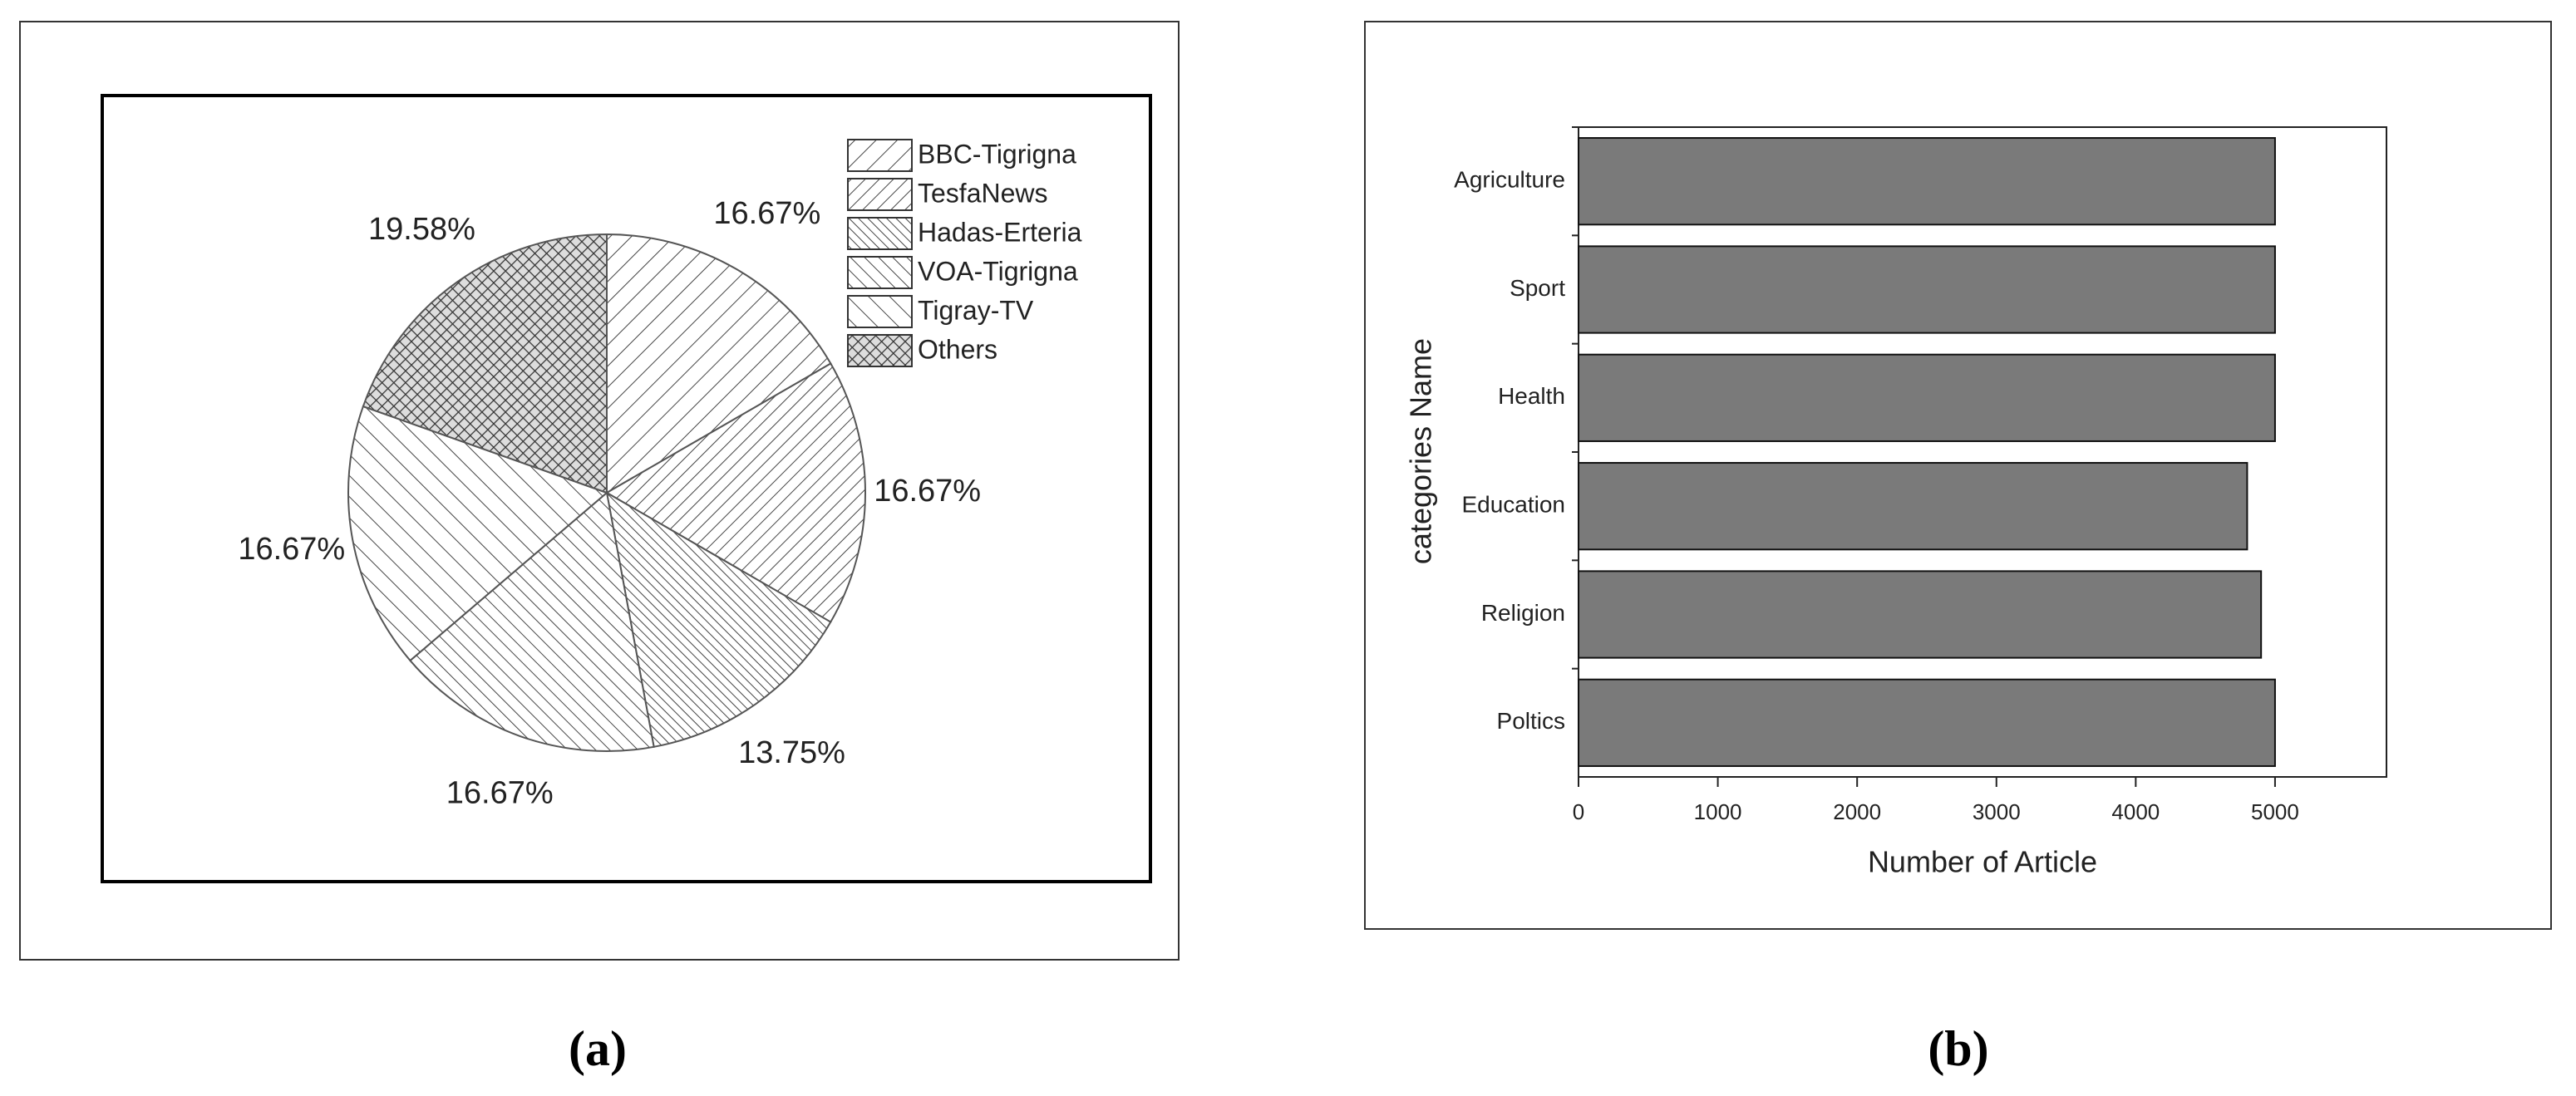 The image size is (2576, 1096). I want to click on y-tick-label: Education, so click(1513, 505).